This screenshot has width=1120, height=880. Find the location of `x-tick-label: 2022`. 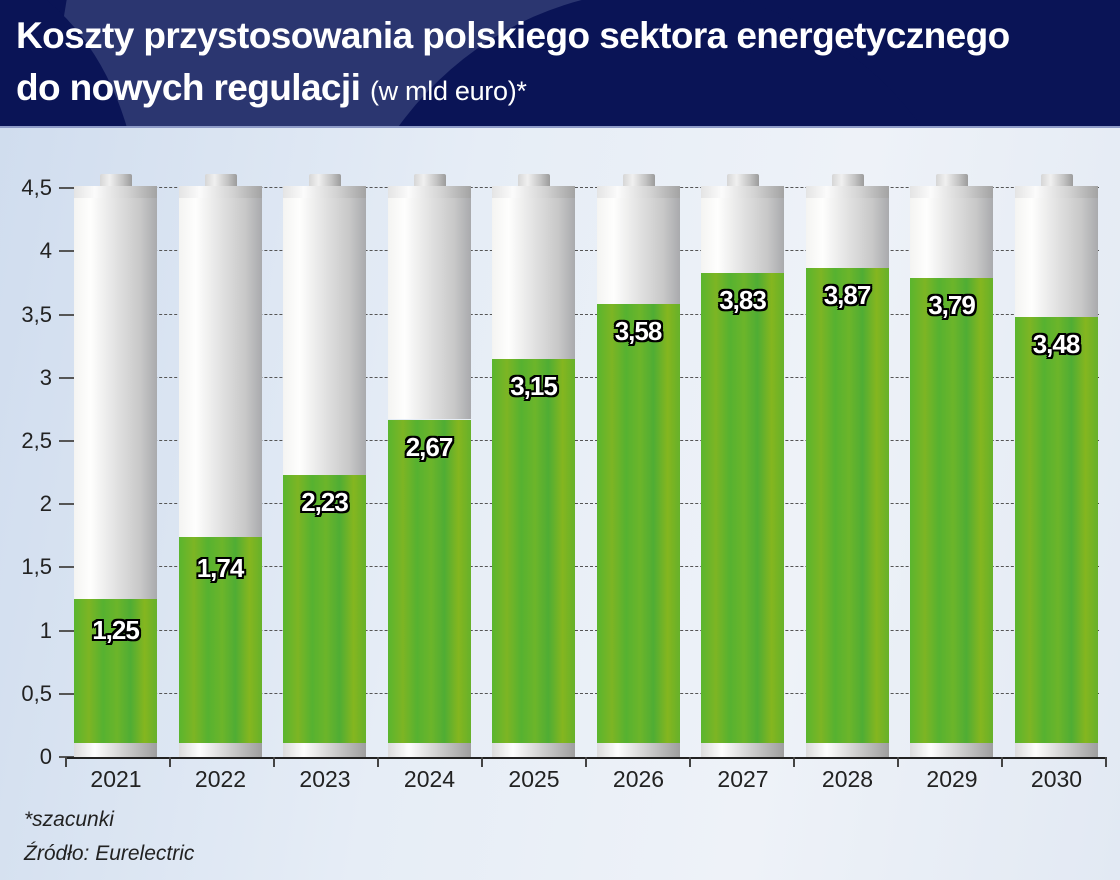

x-tick-label: 2022 is located at coordinates (220, 779).